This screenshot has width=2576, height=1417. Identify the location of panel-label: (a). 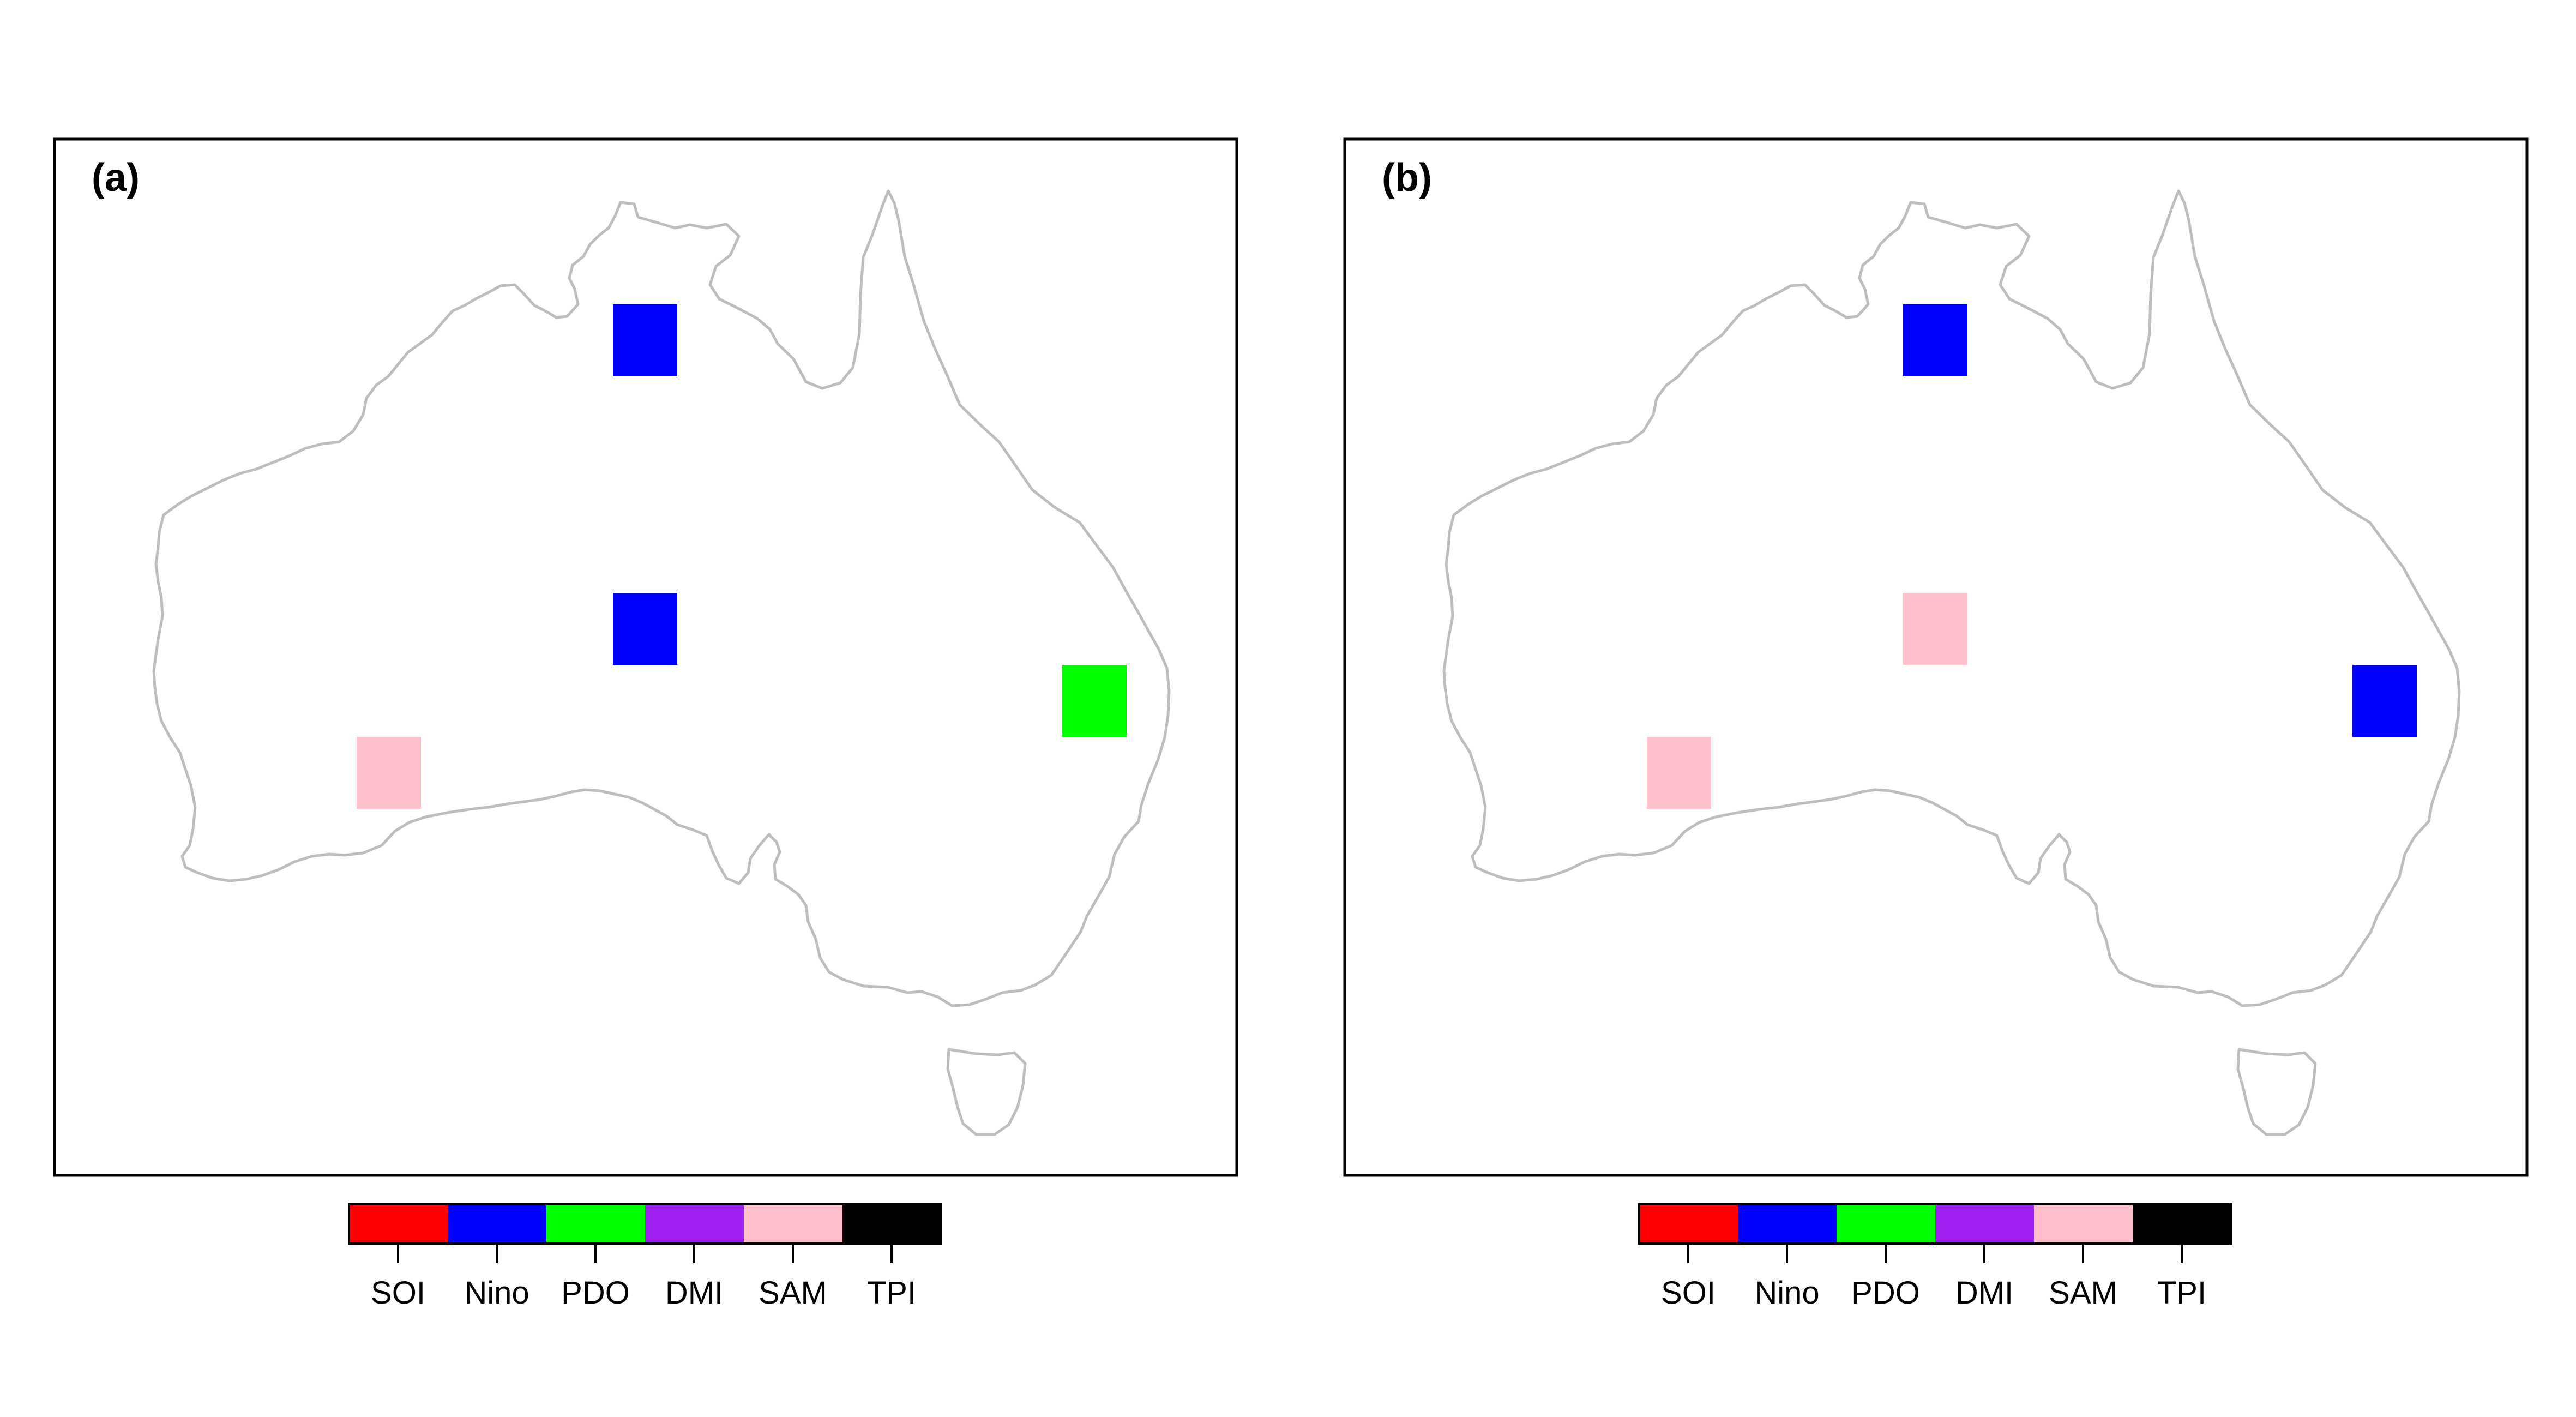
(116, 178).